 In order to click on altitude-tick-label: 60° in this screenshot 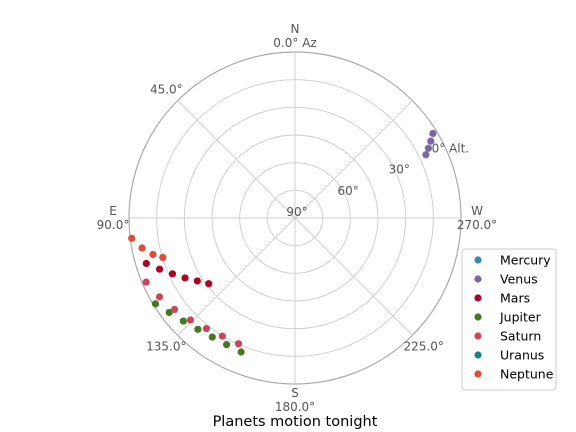, I will do `click(347, 191)`.